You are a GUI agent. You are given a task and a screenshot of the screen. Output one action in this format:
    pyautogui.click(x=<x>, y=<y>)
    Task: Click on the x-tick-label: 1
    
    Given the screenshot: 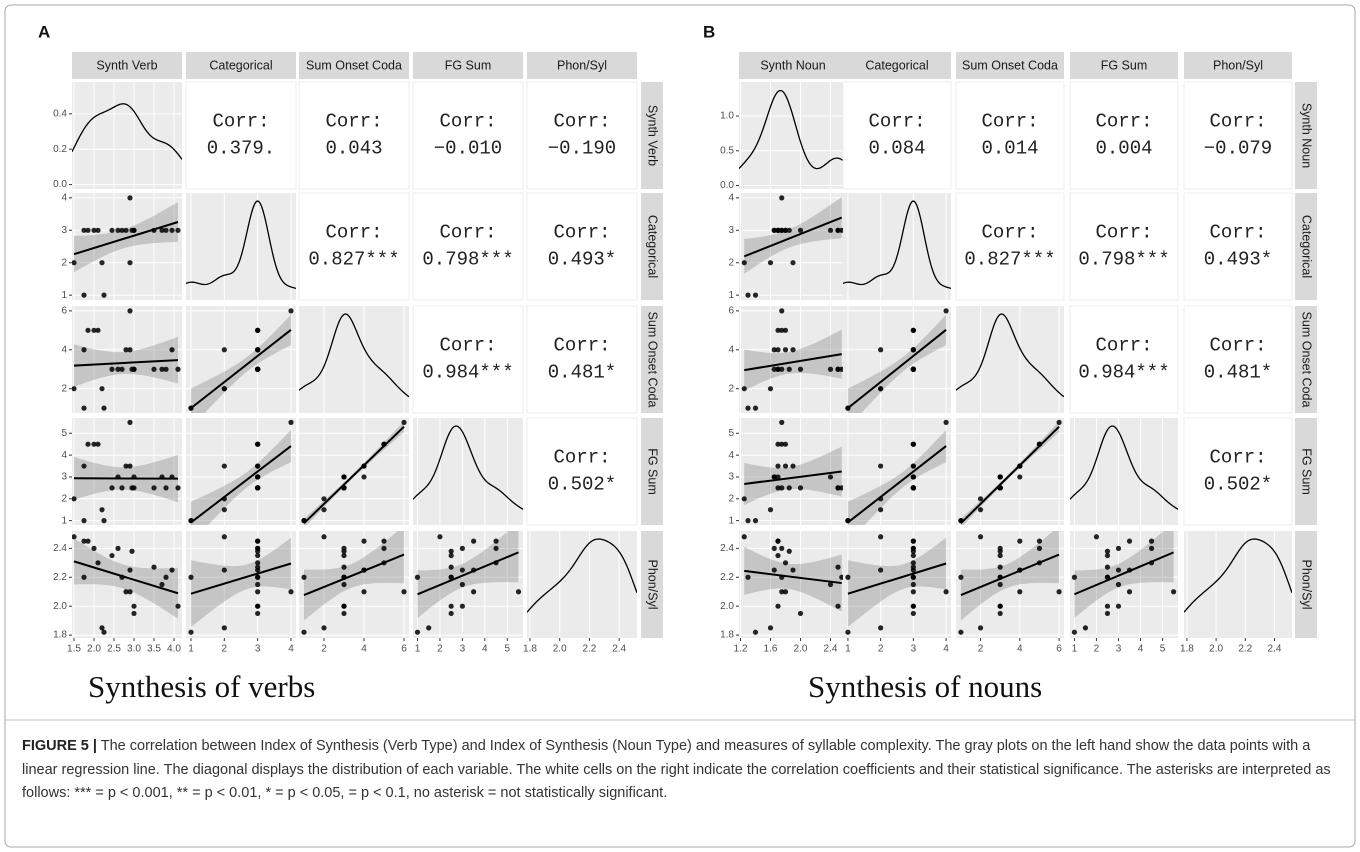 What is the action you would take?
    pyautogui.click(x=1075, y=649)
    